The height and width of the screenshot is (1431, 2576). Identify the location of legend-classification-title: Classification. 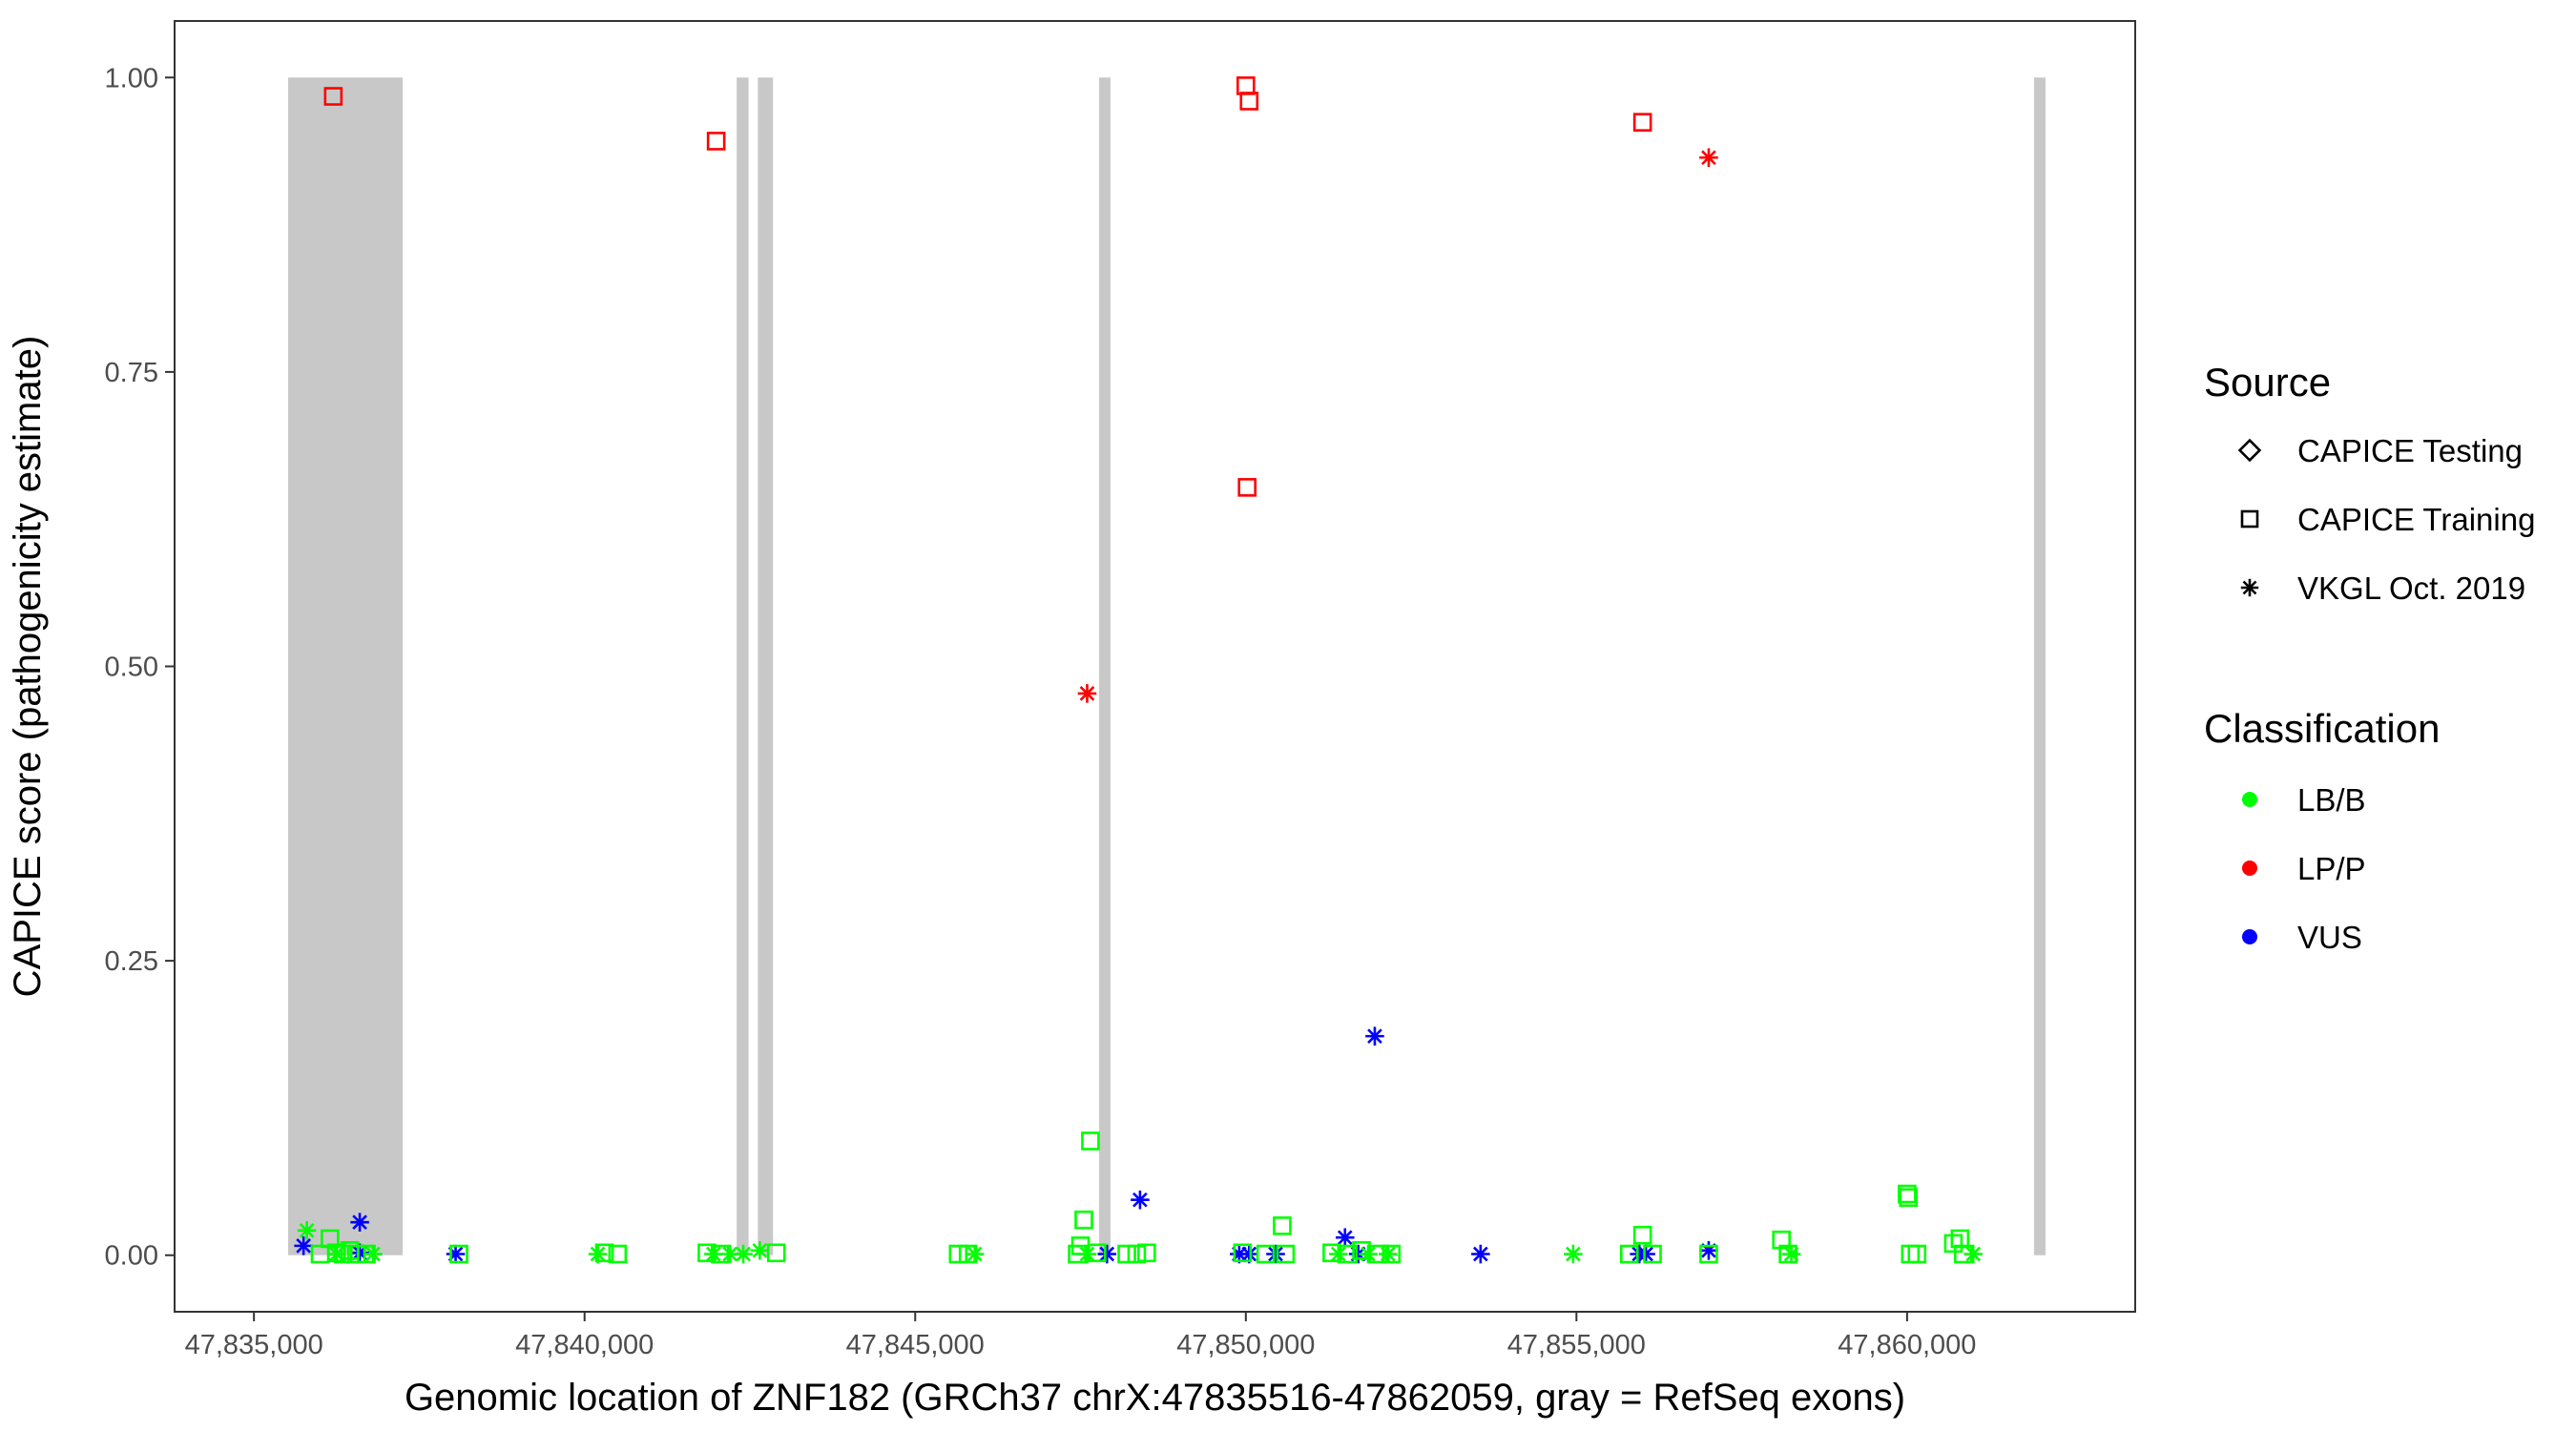
(2322, 728).